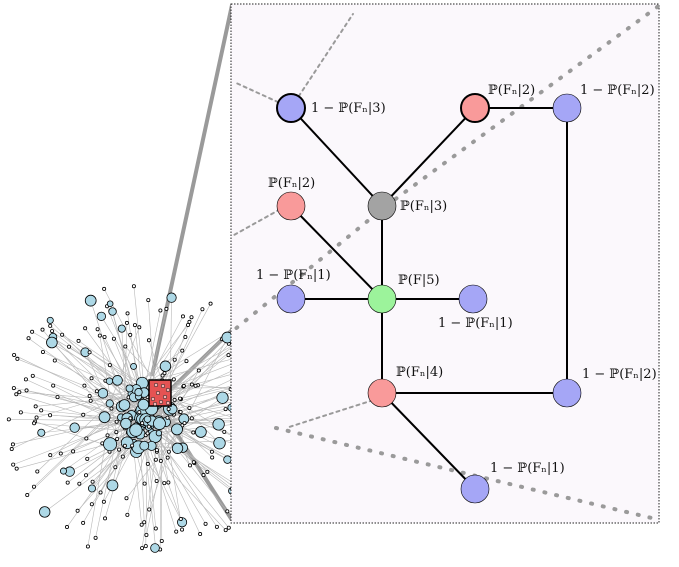 The height and width of the screenshot is (567, 679). I want to click on label-blue-right: 1 − ℙ(Fₙ|1), so click(475, 323).